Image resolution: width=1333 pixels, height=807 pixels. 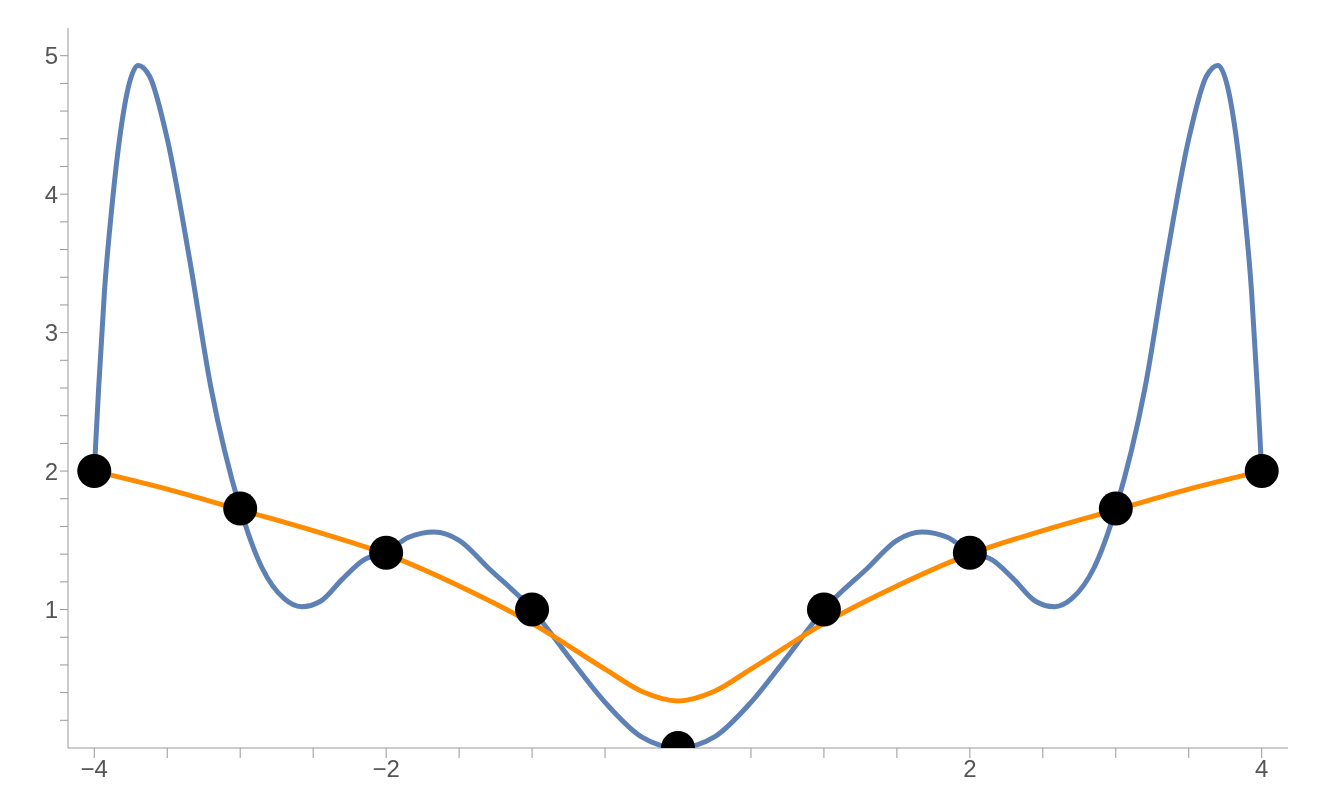 What do you see at coordinates (386, 769) in the screenshot?
I see `x-tick-label: −2` at bounding box center [386, 769].